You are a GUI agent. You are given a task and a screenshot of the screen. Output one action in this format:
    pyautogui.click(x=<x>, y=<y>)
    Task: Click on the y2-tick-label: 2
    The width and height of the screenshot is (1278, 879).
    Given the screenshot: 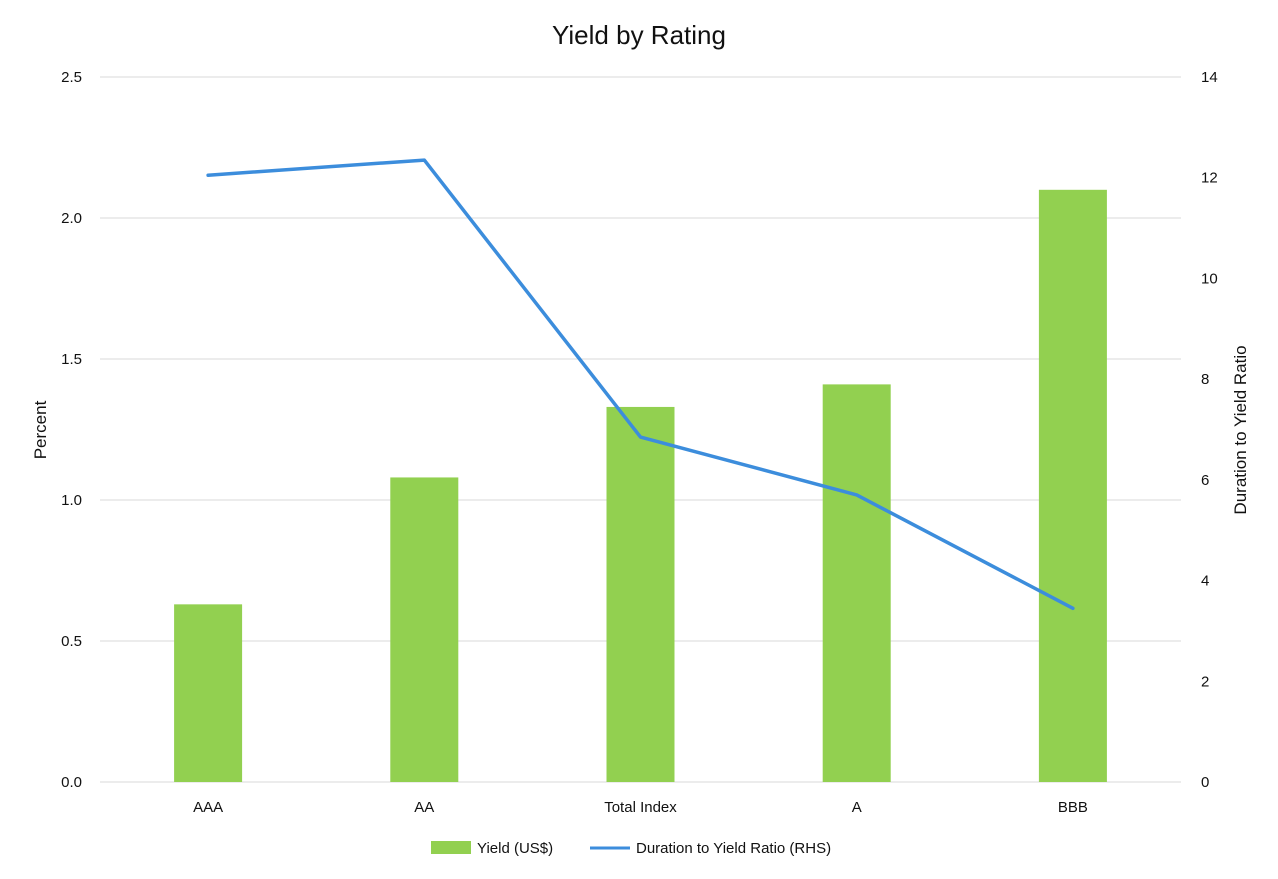 What is the action you would take?
    pyautogui.click(x=1205, y=681)
    